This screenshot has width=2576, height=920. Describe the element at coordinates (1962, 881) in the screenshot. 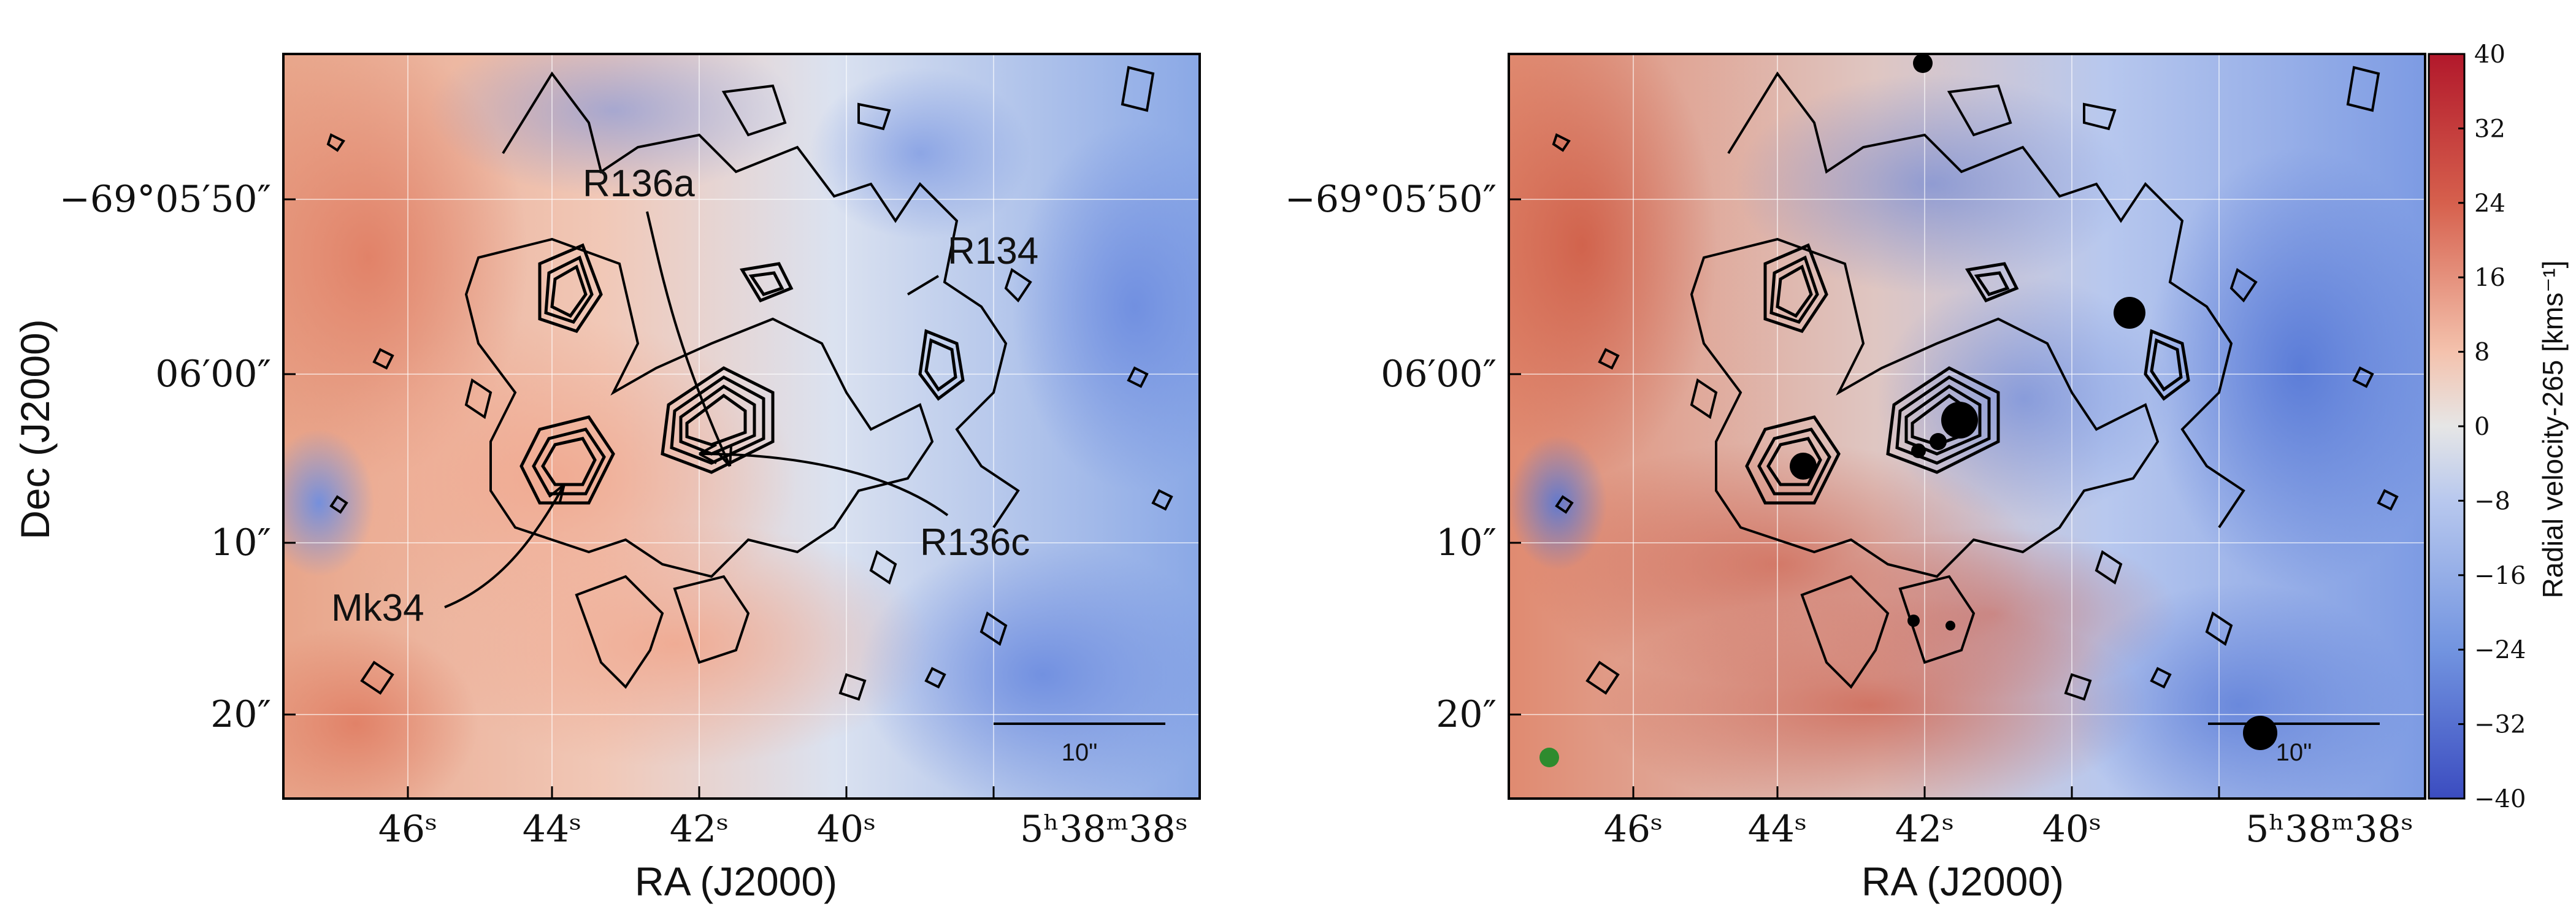

I see `right-x-axis-title: RA (J2000)` at that location.